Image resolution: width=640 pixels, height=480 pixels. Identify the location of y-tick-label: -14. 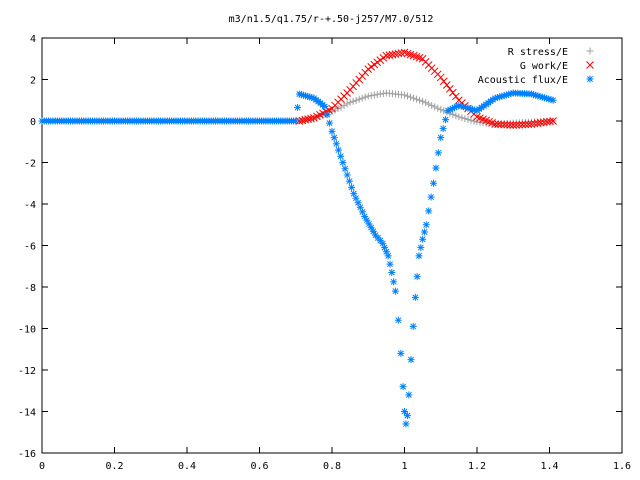
(27, 413).